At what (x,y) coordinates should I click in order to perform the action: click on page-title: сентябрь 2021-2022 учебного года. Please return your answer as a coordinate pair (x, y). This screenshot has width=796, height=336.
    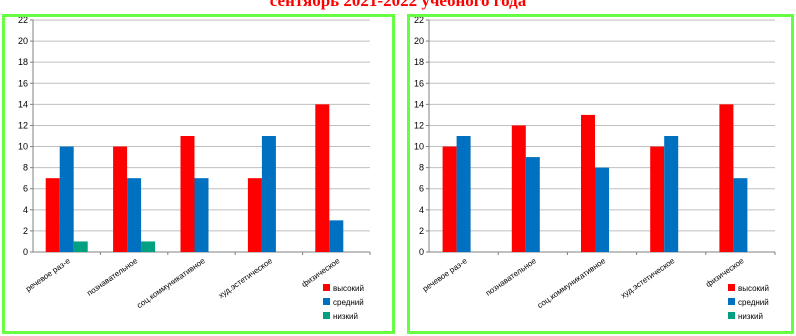
    Looking at the image, I should click on (398, 5).